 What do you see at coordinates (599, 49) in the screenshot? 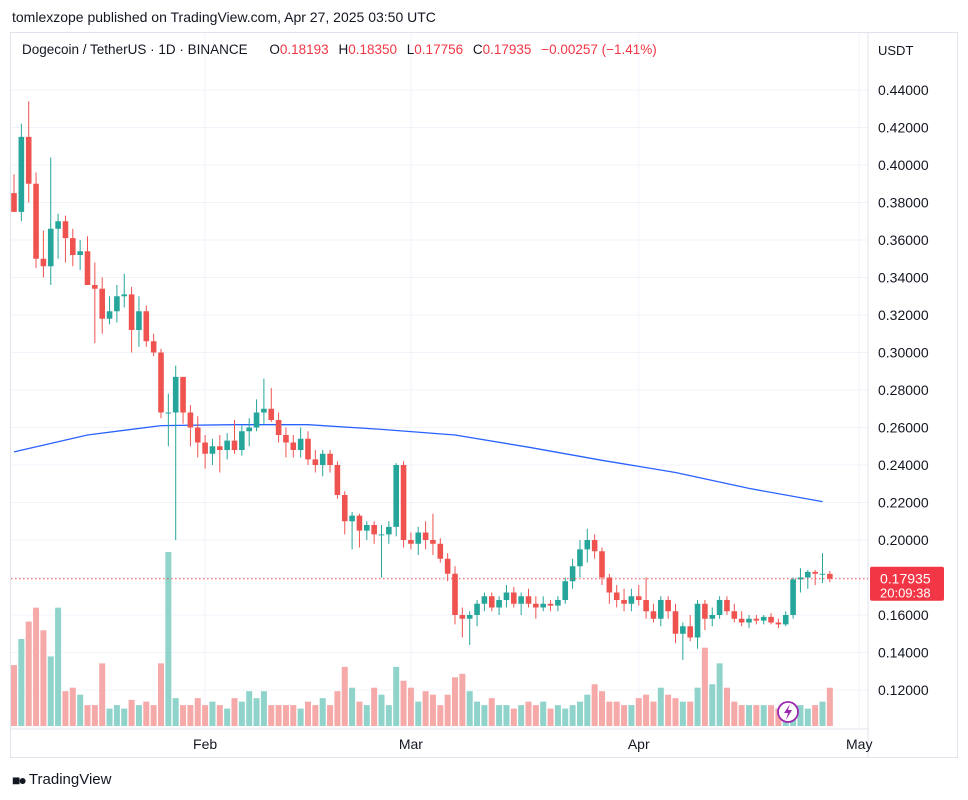
I see `change-value: −0.00257 (−1.41%)` at bounding box center [599, 49].